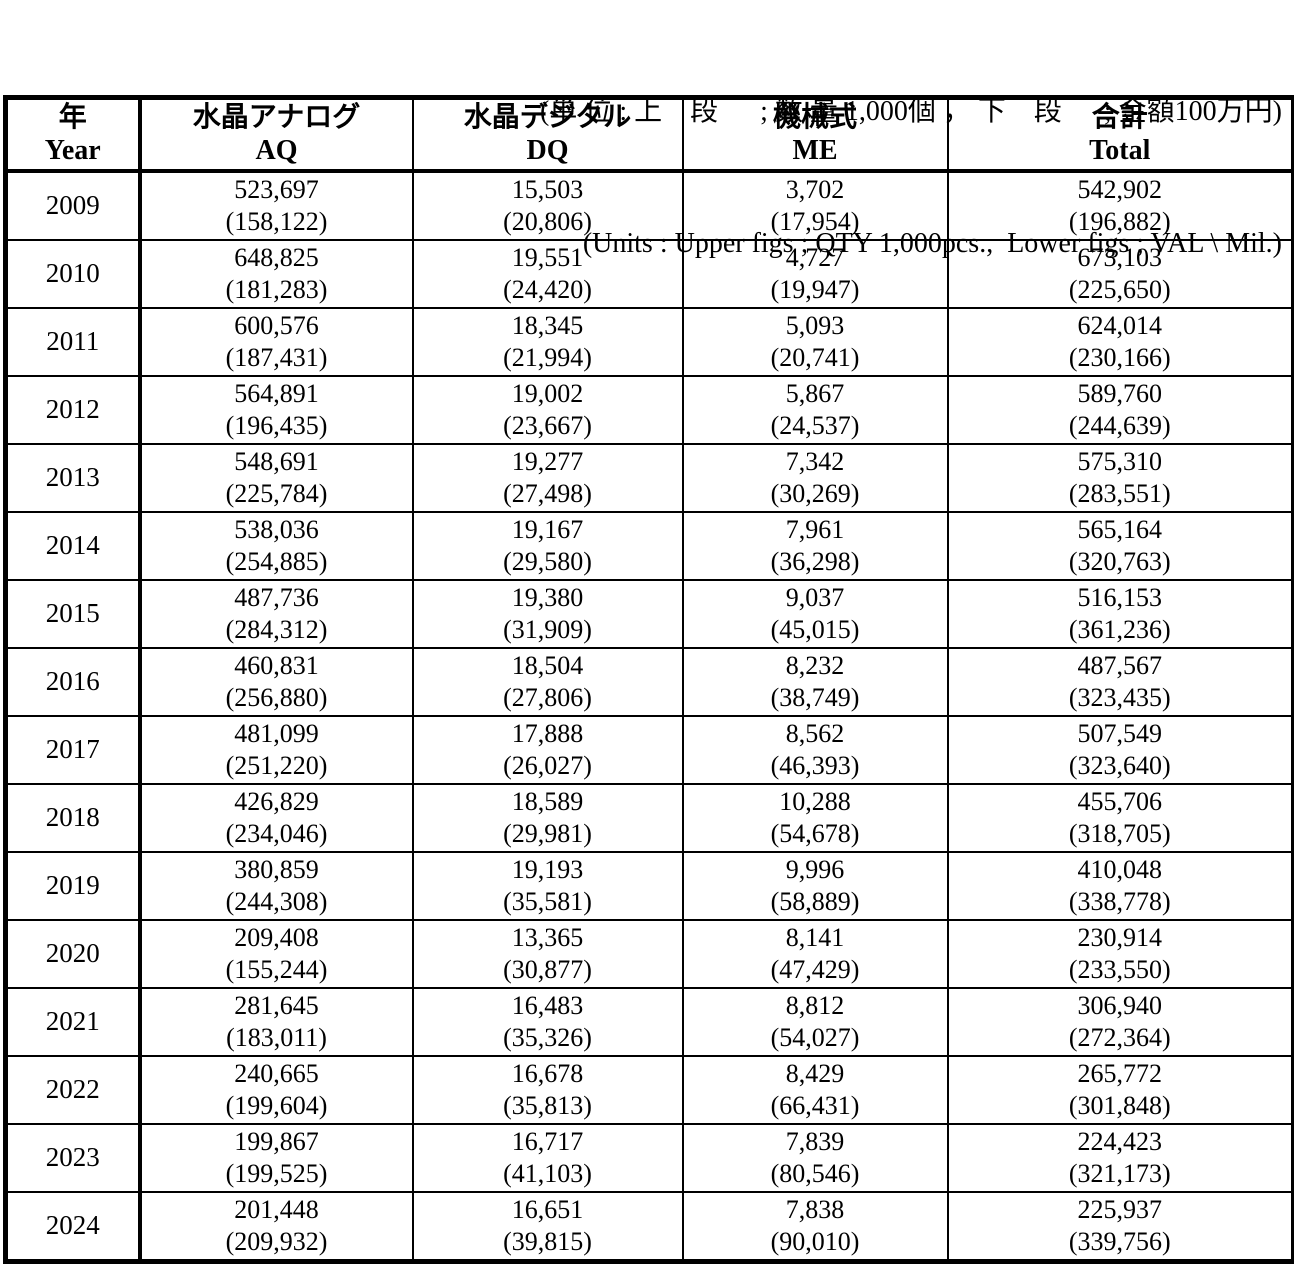  Describe the element at coordinates (1120, 614) in the screenshot. I see `total-cell: 516,153 (361,236)` at that location.